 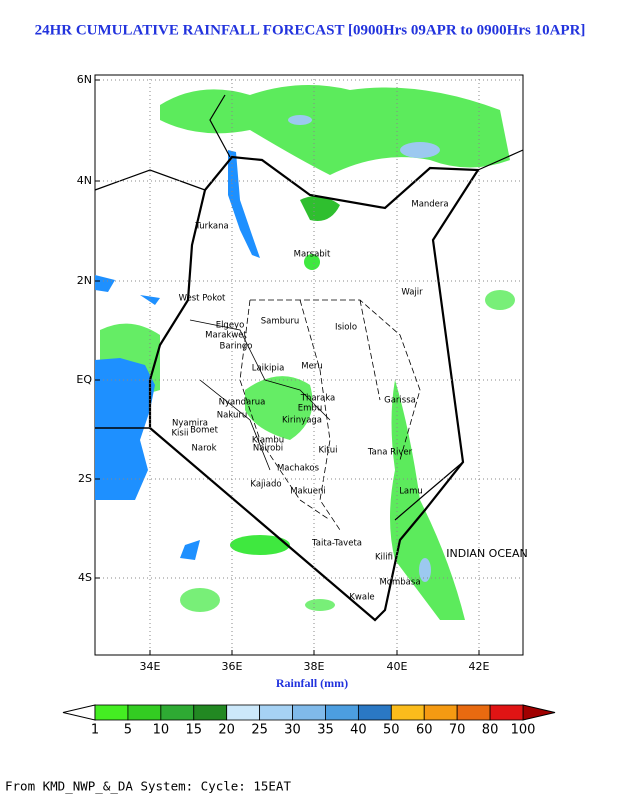 I want to click on colorbar-label: 80, so click(x=490, y=730).